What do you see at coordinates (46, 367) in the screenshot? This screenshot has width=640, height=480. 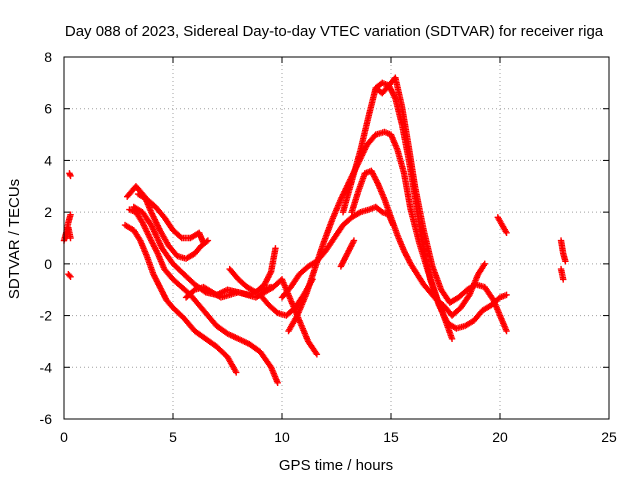 I see `y-tick-label: -4` at bounding box center [46, 367].